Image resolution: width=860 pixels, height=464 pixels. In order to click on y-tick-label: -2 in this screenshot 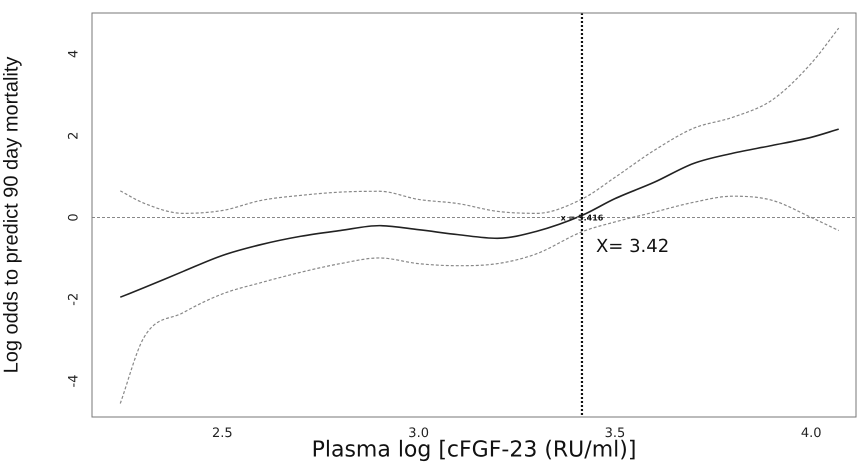, I will do `click(74, 299)`.